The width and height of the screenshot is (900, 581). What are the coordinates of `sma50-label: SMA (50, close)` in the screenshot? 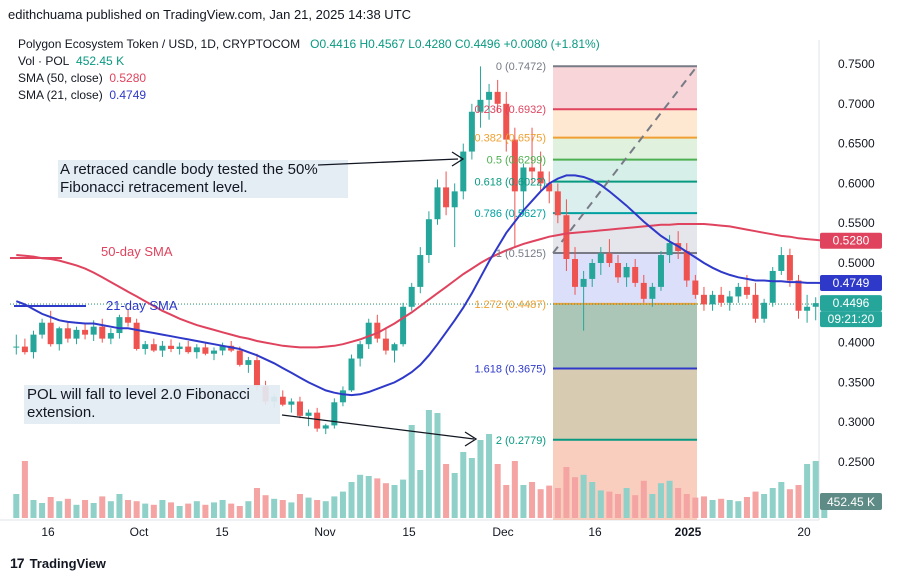 It's located at (60, 78).